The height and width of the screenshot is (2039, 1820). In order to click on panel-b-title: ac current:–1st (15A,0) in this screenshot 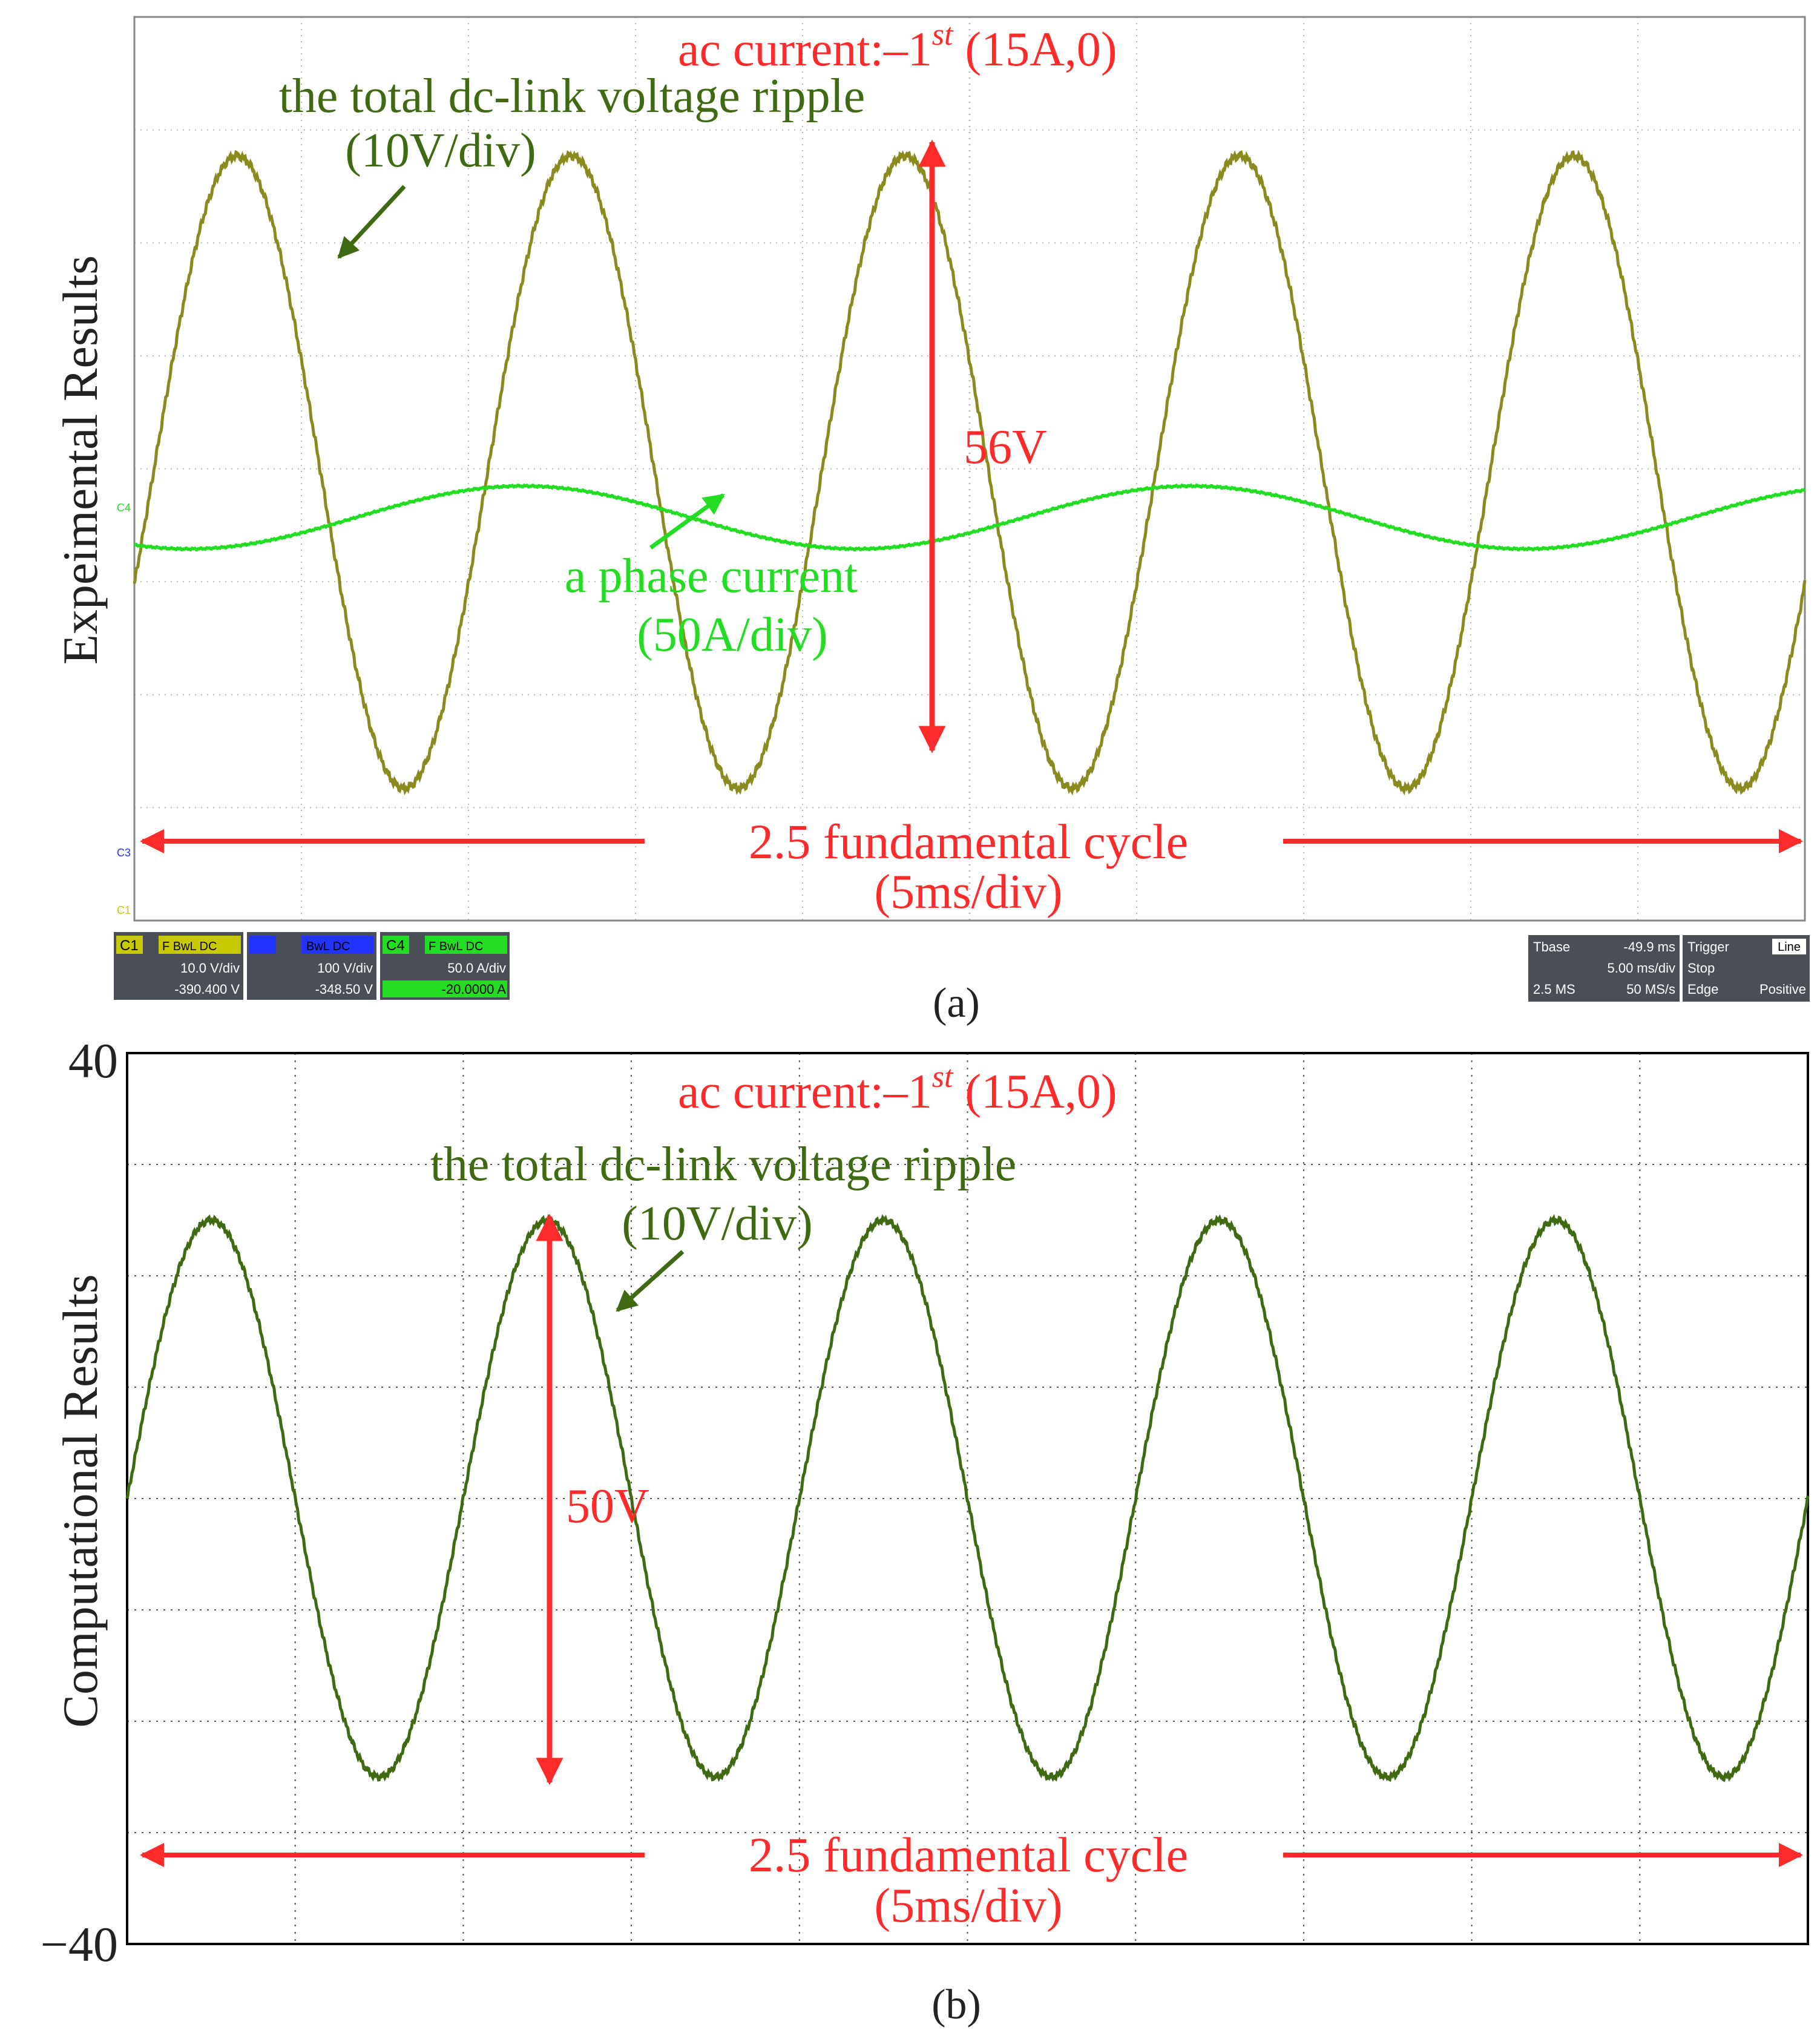, I will do `click(897, 1089)`.